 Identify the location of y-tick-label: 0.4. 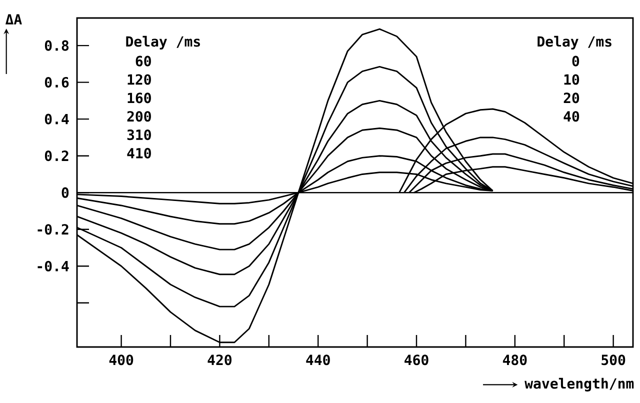
(56, 119).